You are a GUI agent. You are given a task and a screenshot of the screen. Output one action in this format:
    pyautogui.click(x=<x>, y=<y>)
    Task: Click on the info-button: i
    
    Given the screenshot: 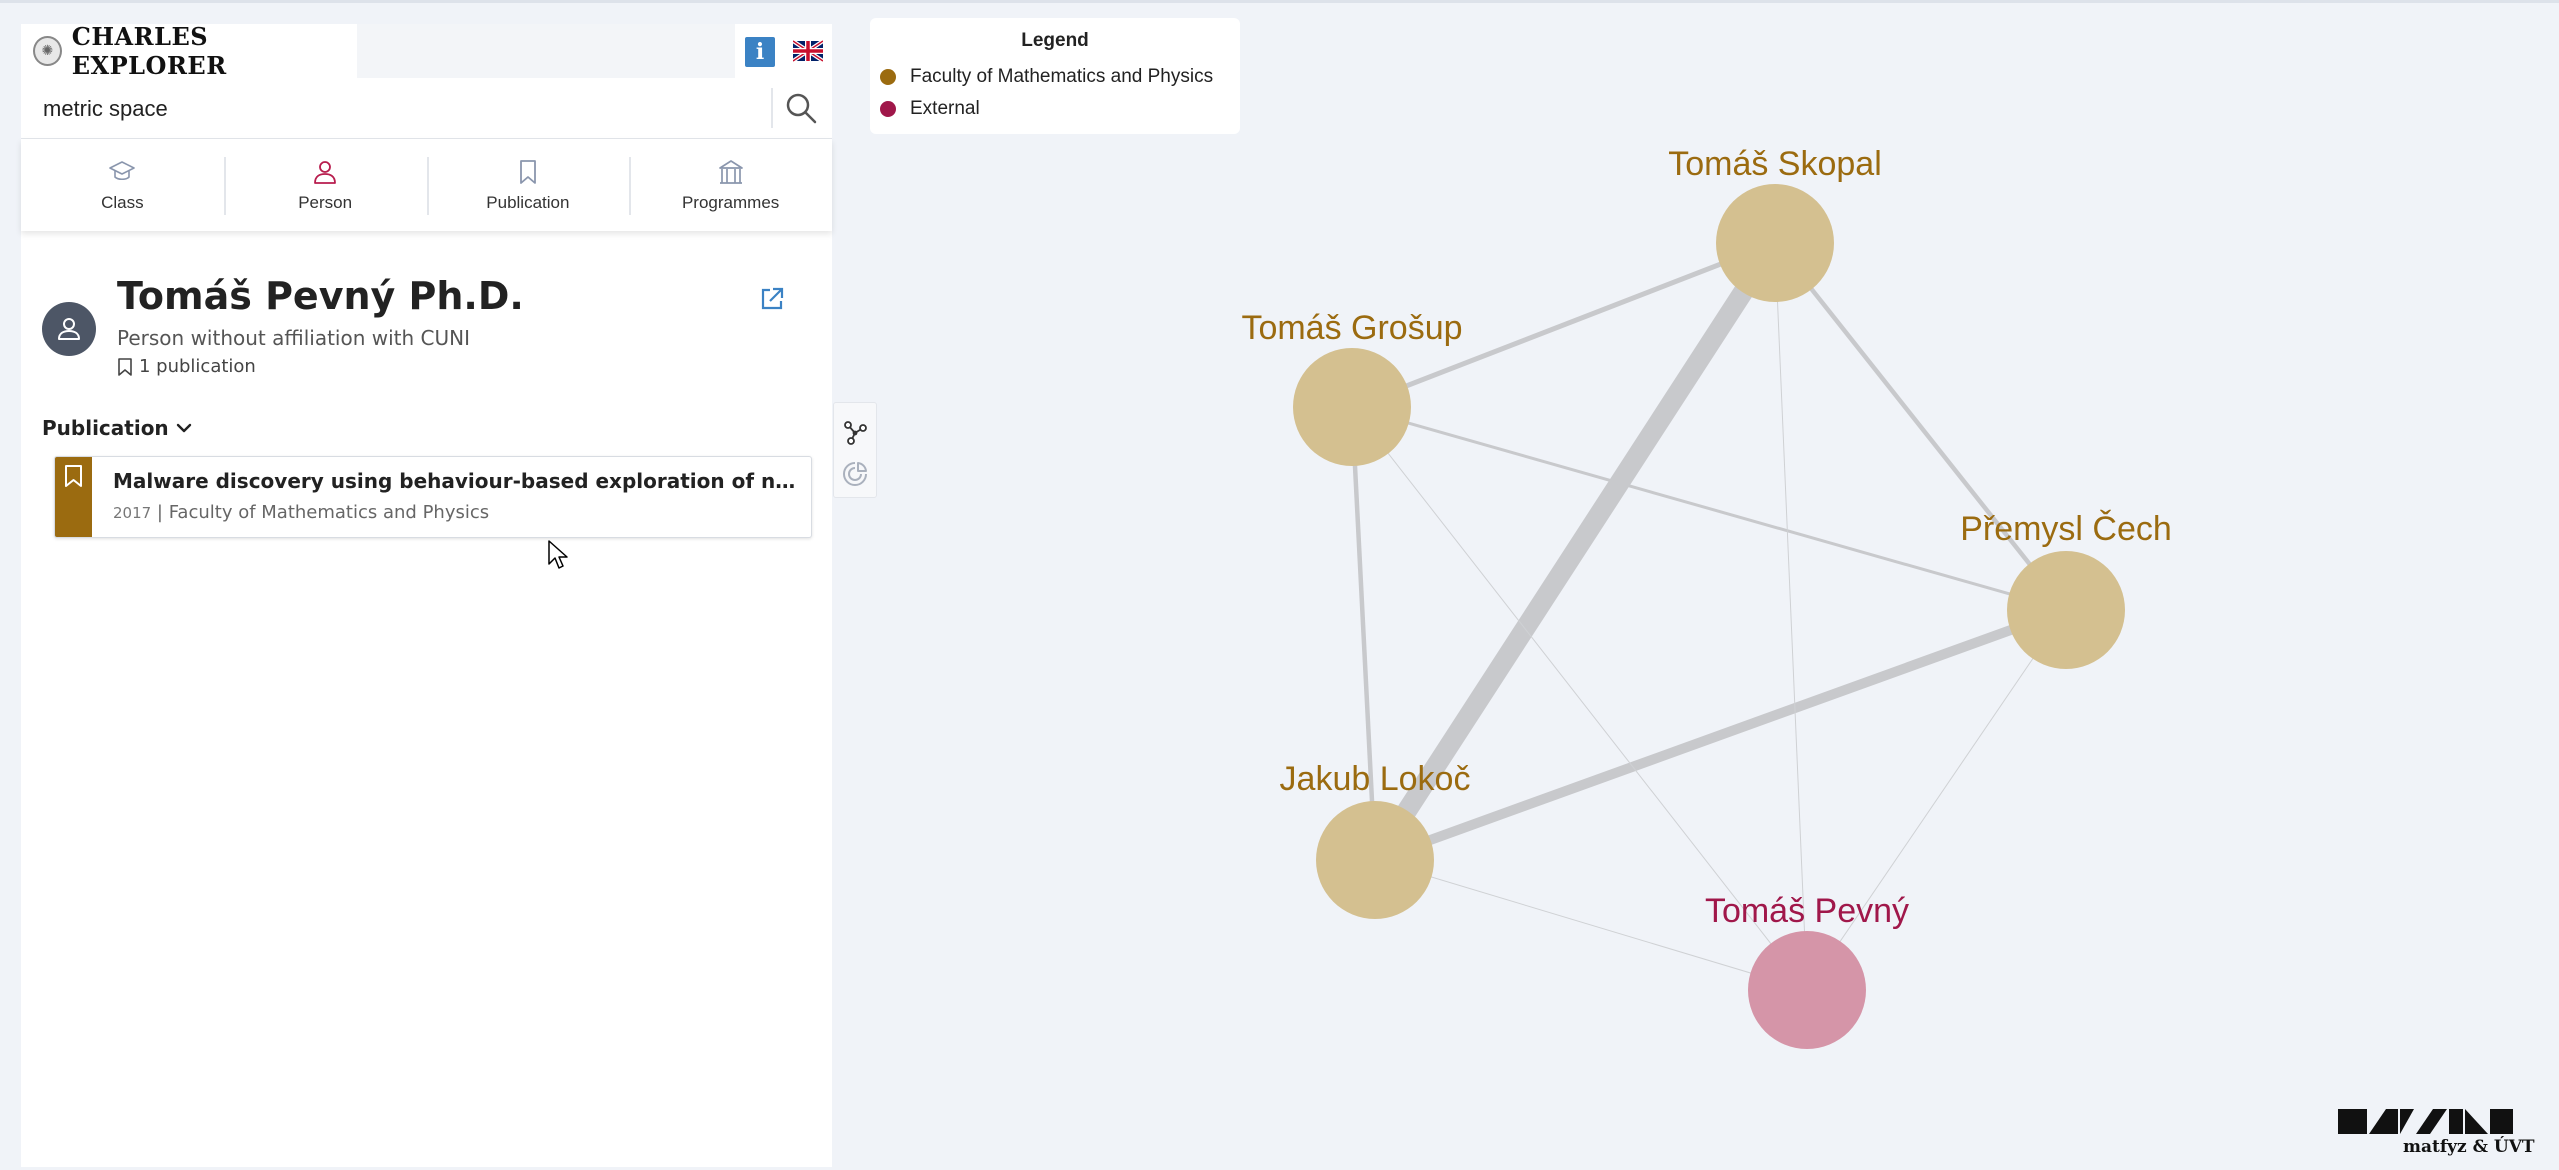 What is the action you would take?
    pyautogui.click(x=760, y=52)
    